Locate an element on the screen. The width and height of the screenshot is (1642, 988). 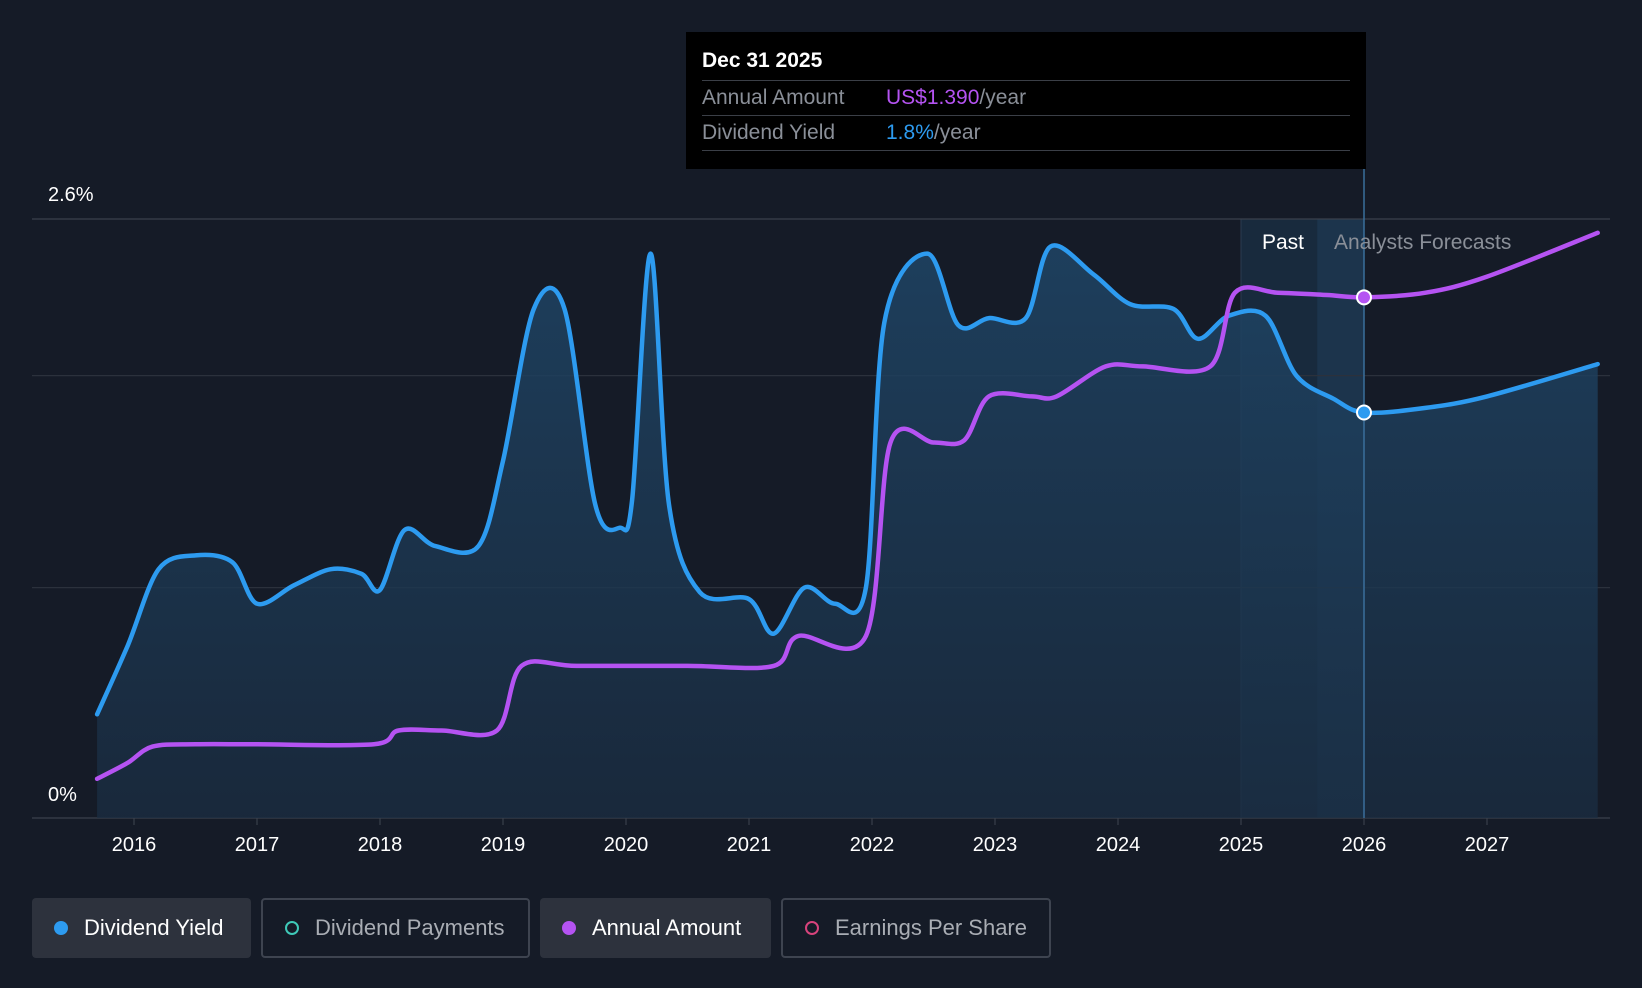
x-tick-label: 2025 is located at coordinates (1241, 845).